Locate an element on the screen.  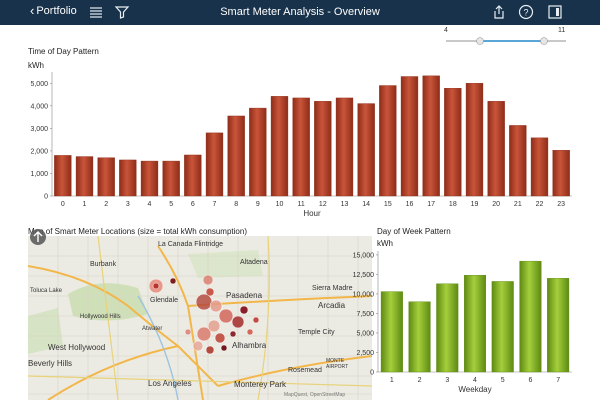
x-tick-label: 10 is located at coordinates (280, 204).